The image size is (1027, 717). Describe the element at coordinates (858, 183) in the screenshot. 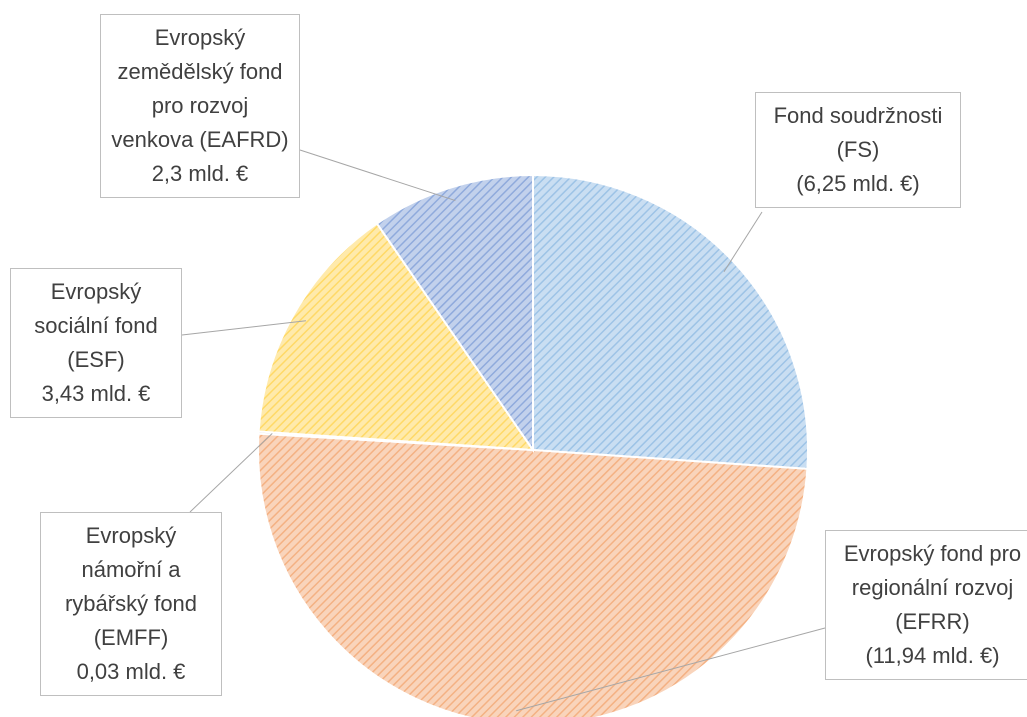

I see `label-value: (6,25 mld. €)` at that location.